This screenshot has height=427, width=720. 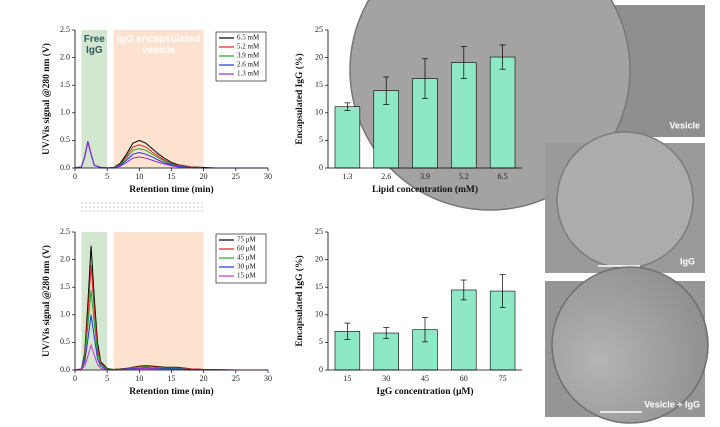 What do you see at coordinates (425, 189) in the screenshot?
I see `x-axis-label: Lipid concentration (mM)` at bounding box center [425, 189].